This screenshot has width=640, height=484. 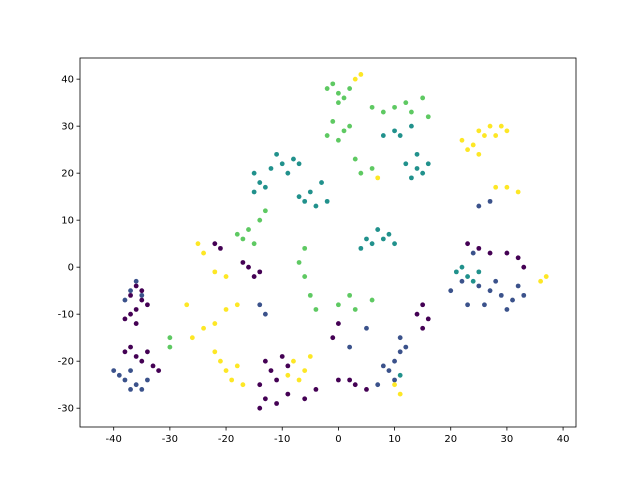 What do you see at coordinates (394, 439) in the screenshot?
I see `x-tick-label: 10` at bounding box center [394, 439].